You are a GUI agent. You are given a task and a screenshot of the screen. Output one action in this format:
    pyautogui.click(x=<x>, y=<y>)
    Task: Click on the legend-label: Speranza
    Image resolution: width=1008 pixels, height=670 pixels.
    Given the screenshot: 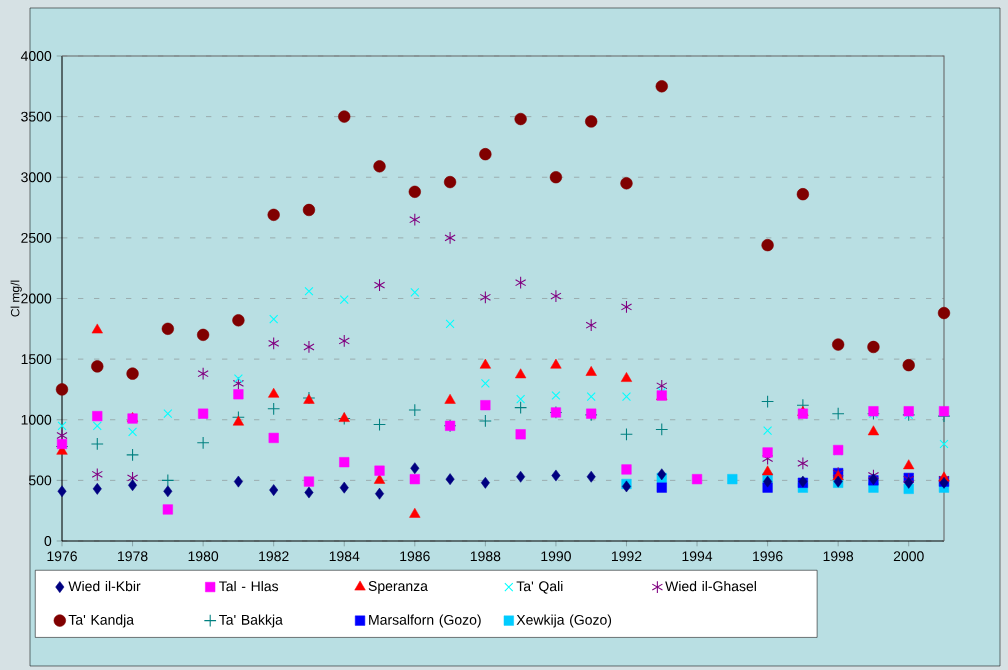 What is the action you would take?
    pyautogui.click(x=398, y=587)
    